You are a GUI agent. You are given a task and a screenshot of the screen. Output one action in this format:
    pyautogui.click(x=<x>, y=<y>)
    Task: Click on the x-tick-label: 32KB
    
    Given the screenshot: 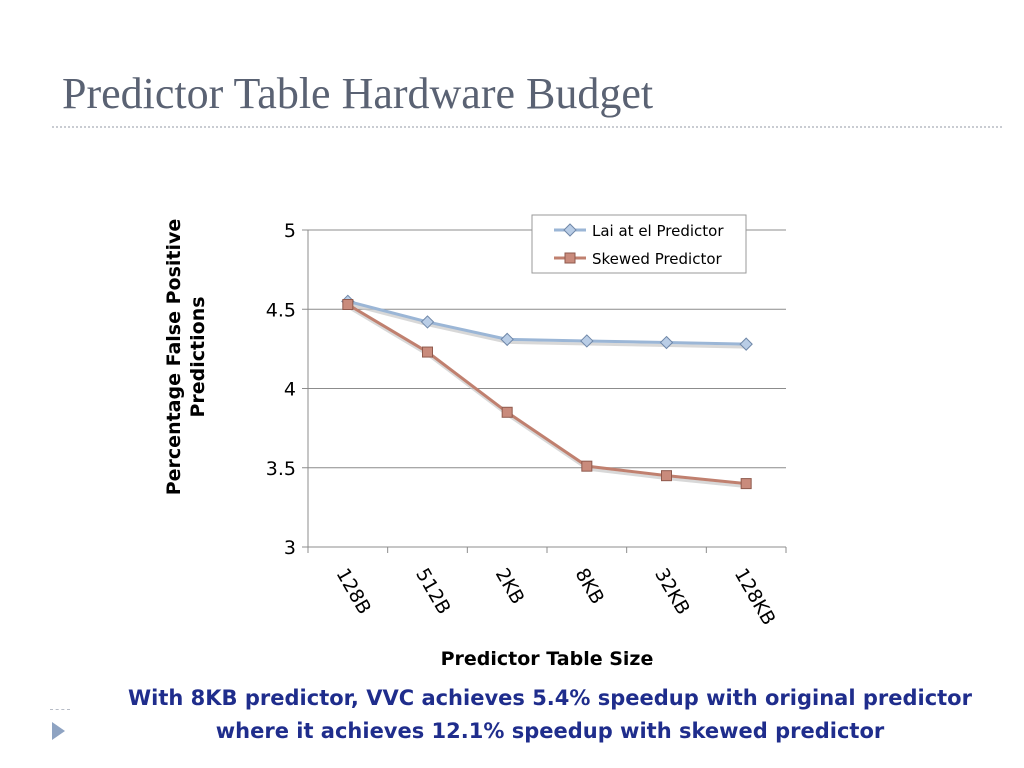 What is the action you would take?
    pyautogui.click(x=672, y=592)
    